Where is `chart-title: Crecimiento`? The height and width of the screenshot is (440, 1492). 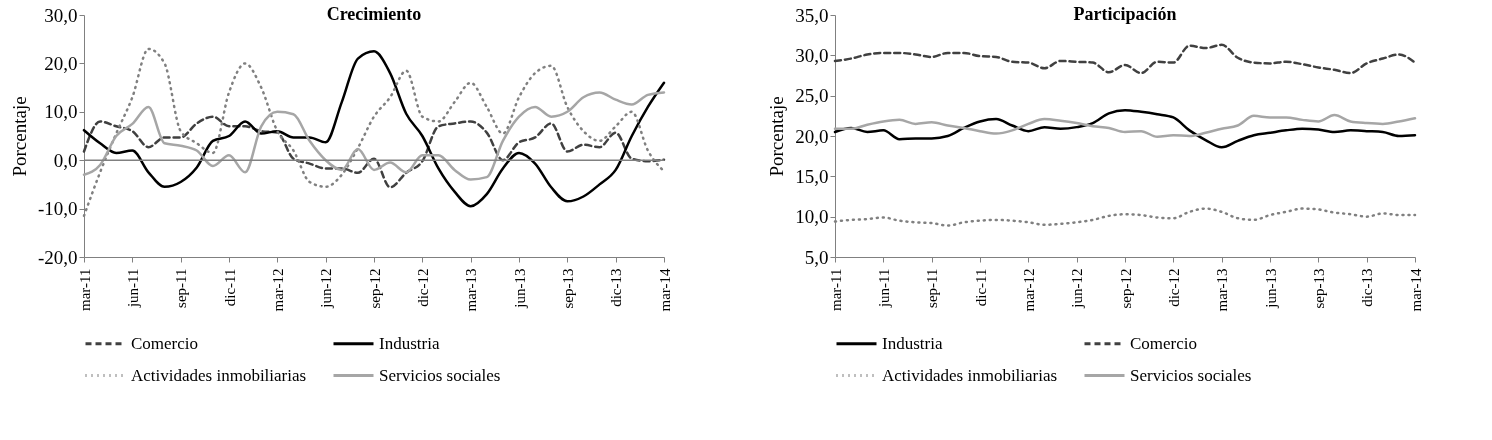 chart-title: Crecimiento is located at coordinates (374, 14).